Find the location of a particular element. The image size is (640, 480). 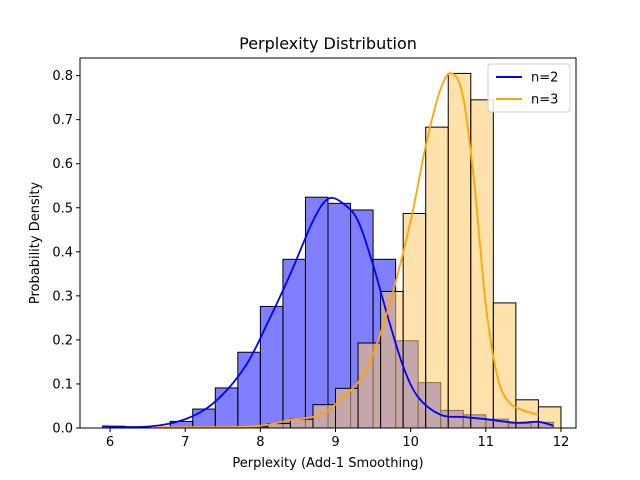

y-tick-label: 0.1 is located at coordinates (62, 384).